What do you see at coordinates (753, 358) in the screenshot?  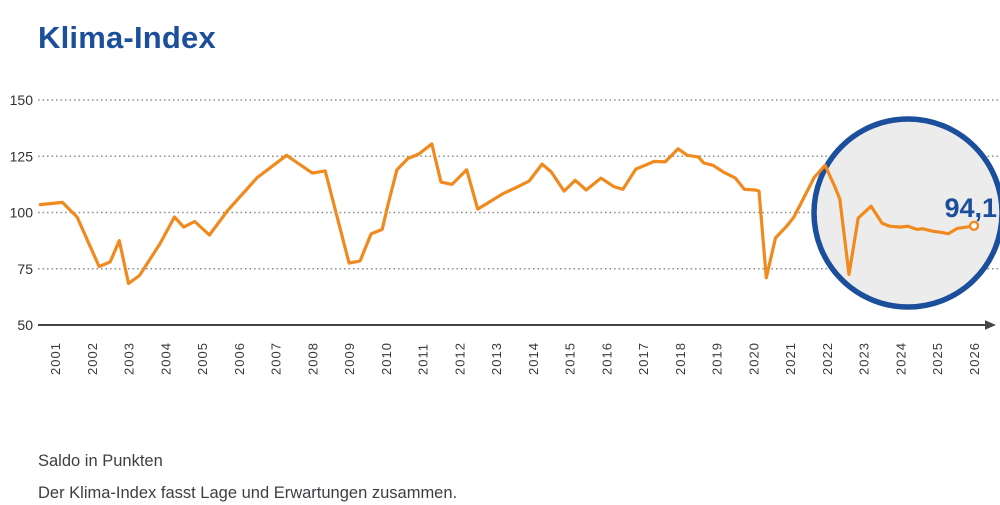 I see `x-axis-year-label: 2020` at bounding box center [753, 358].